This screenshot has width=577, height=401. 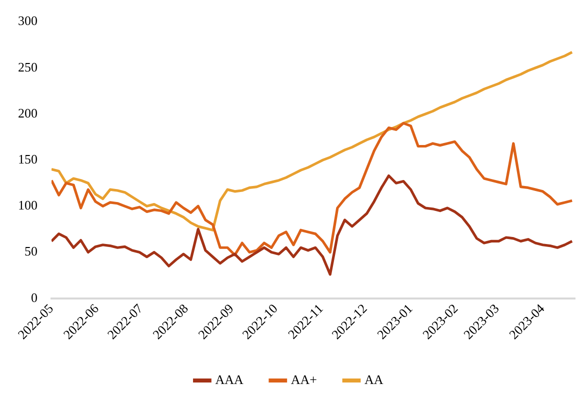 What do you see at coordinates (28, 205) in the screenshot?
I see `y-tick-label: 100` at bounding box center [28, 205].